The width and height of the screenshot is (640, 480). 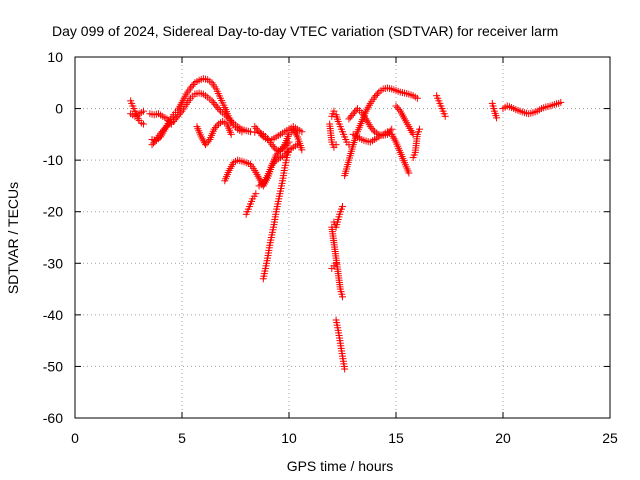 What do you see at coordinates (55, 57) in the screenshot?
I see `y-tick-label: 10` at bounding box center [55, 57].